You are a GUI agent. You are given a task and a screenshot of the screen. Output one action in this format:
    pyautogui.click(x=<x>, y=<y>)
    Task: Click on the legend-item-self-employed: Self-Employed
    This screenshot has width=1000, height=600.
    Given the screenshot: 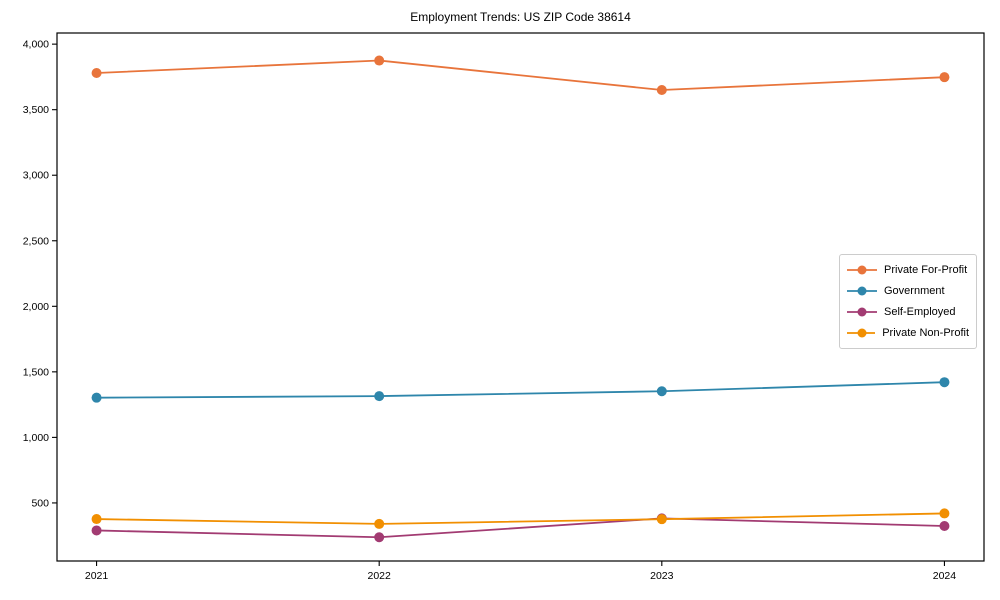 What is the action you would take?
    pyautogui.click(x=908, y=312)
    